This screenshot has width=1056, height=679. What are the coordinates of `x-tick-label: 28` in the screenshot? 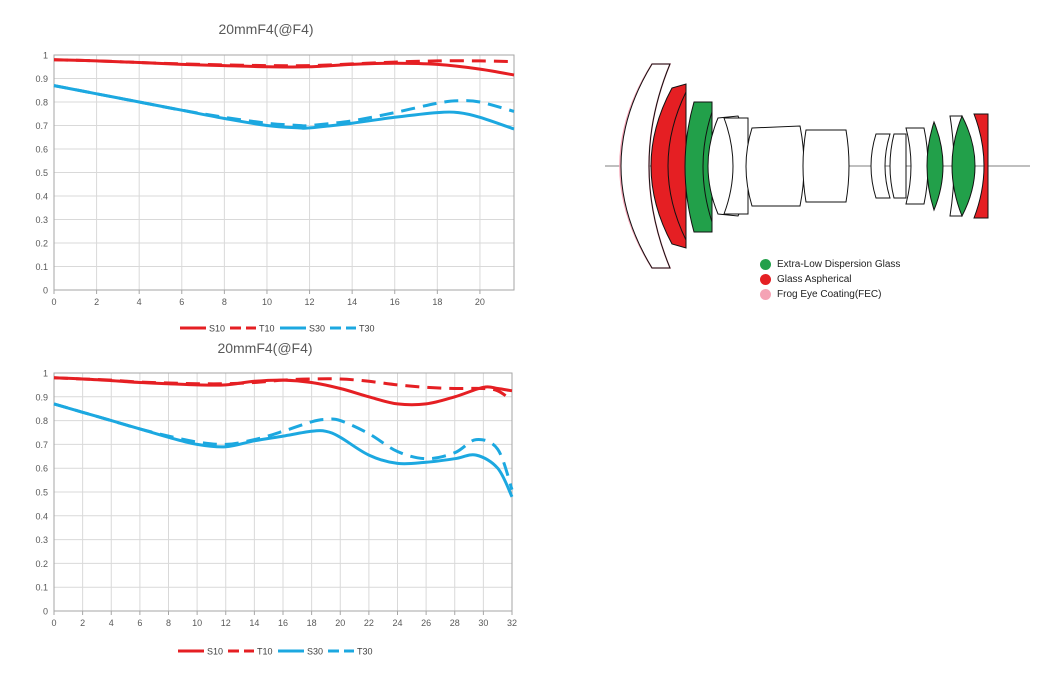 It's located at (455, 623).